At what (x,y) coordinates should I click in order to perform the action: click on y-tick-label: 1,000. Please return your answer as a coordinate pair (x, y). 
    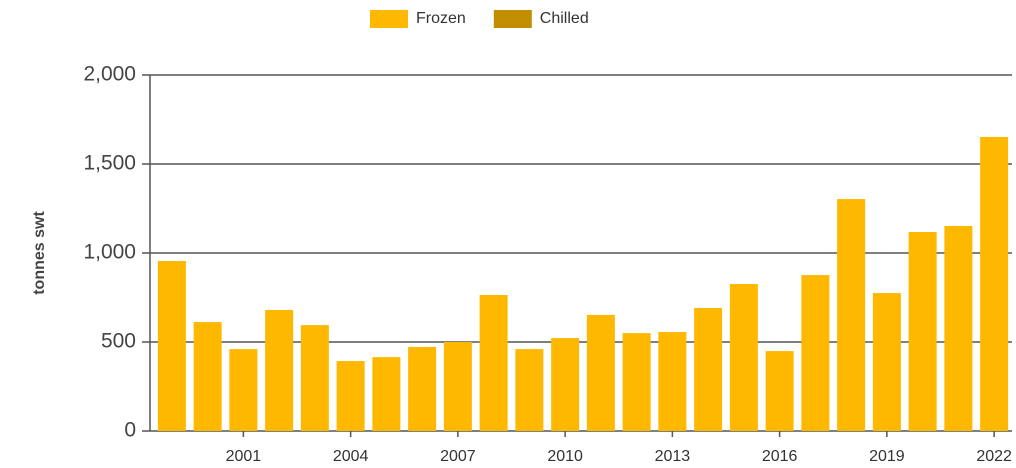
    Looking at the image, I should click on (109, 252).